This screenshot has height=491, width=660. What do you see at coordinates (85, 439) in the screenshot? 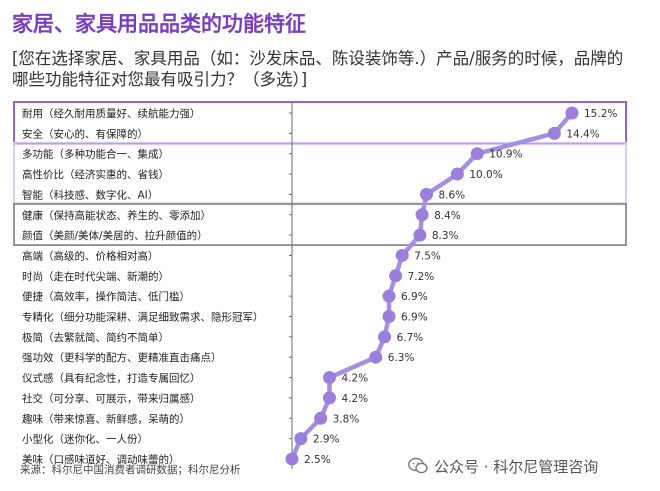
I see `category-label: 小型化（迷你化、一人份）` at bounding box center [85, 439].